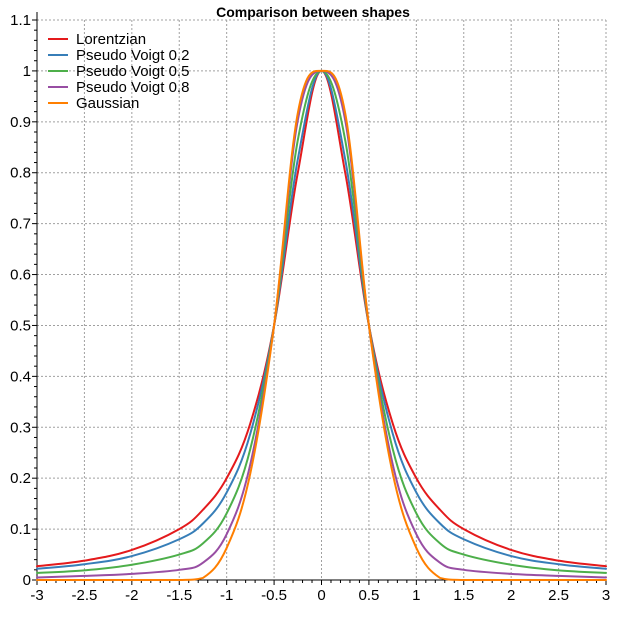 This screenshot has height=618, width=625. Describe the element at coordinates (368, 595) in the screenshot. I see `x-tick-label: 0.5` at that location.